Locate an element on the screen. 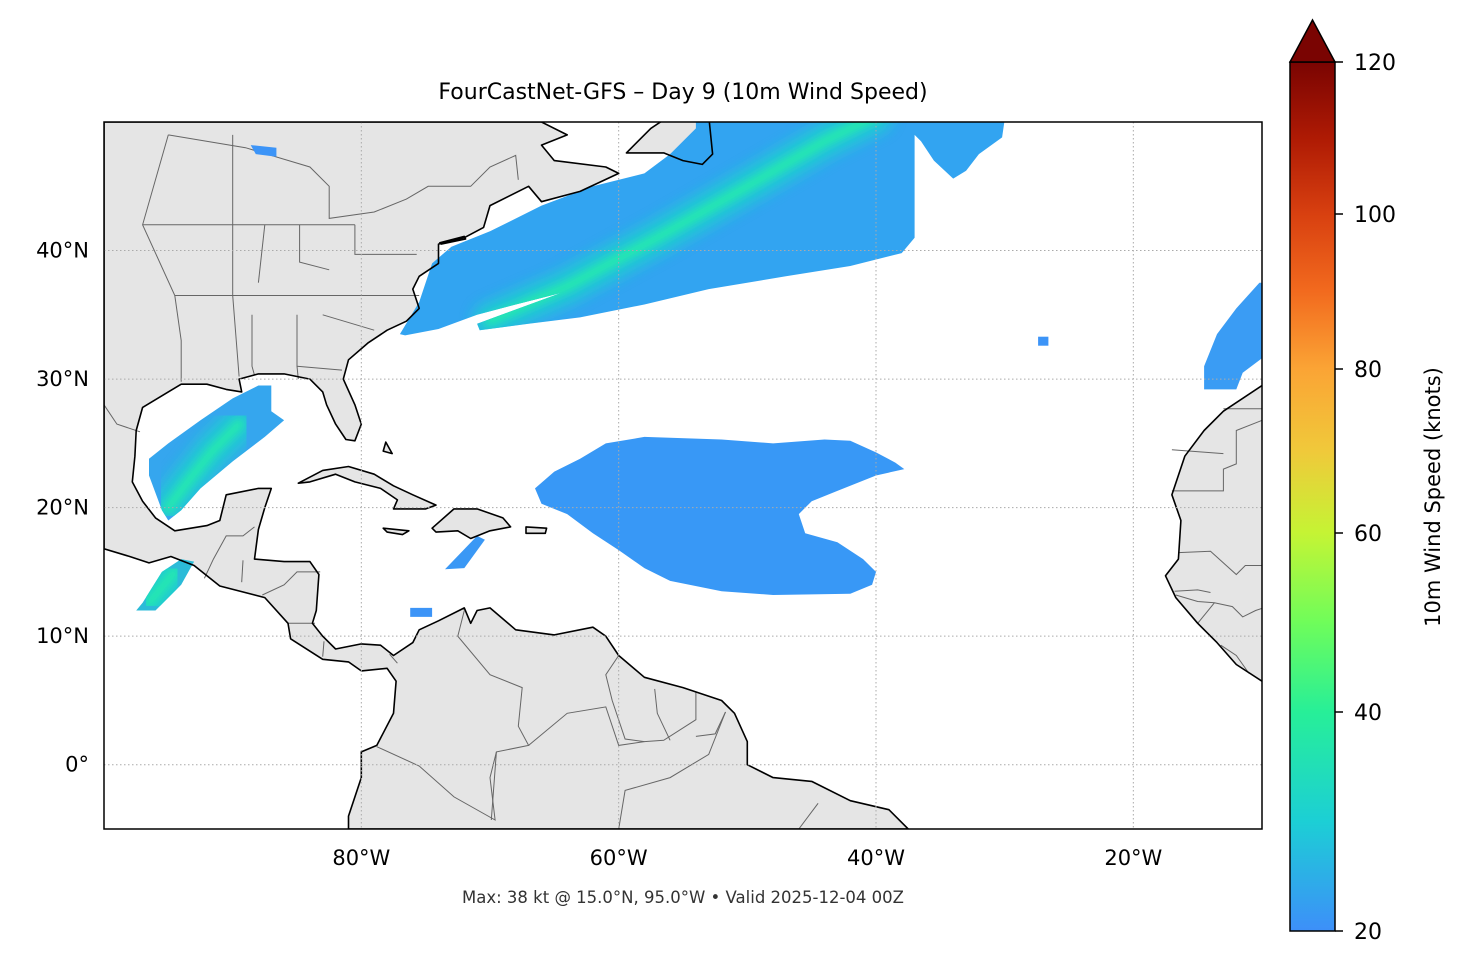 The width and height of the screenshot is (1466, 969). lat-tick-label: 40°N is located at coordinates (62, 251).